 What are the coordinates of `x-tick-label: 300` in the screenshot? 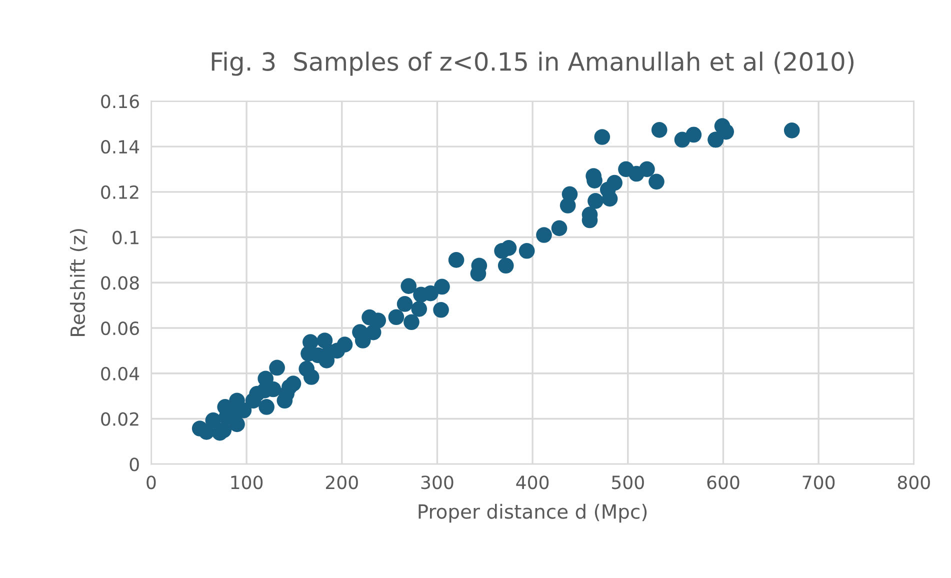 It's located at (437, 483).